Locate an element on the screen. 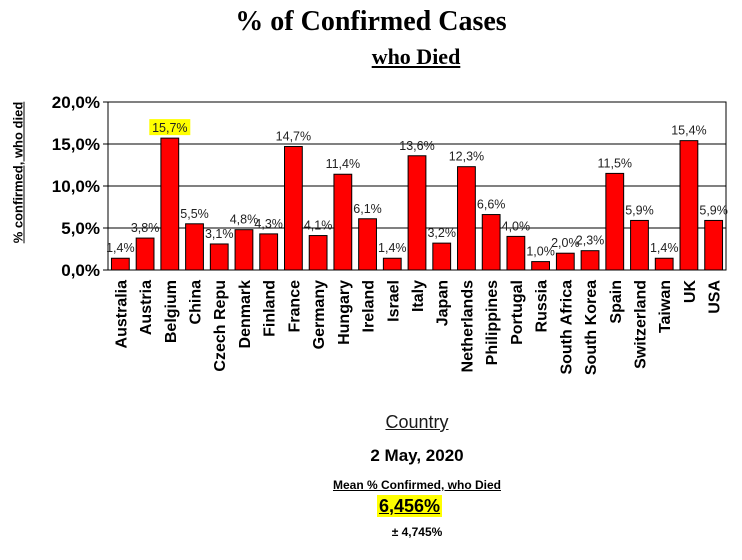 The width and height of the screenshot is (742, 560). y-tick-label: 0,0% is located at coordinates (80, 270).